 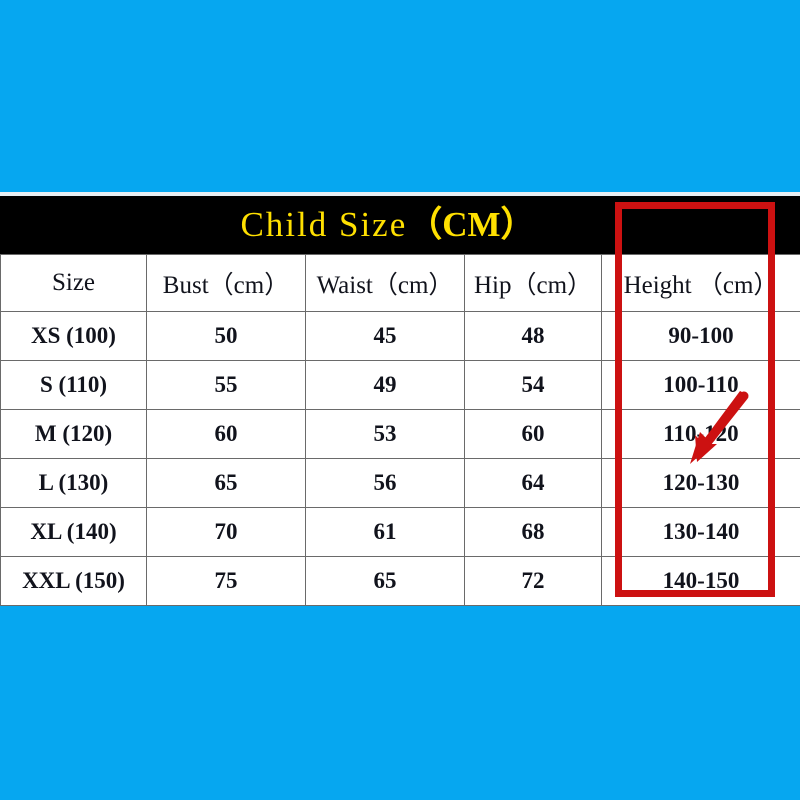 What do you see at coordinates (73, 385) in the screenshot?
I see `cell-size: S (110)` at bounding box center [73, 385].